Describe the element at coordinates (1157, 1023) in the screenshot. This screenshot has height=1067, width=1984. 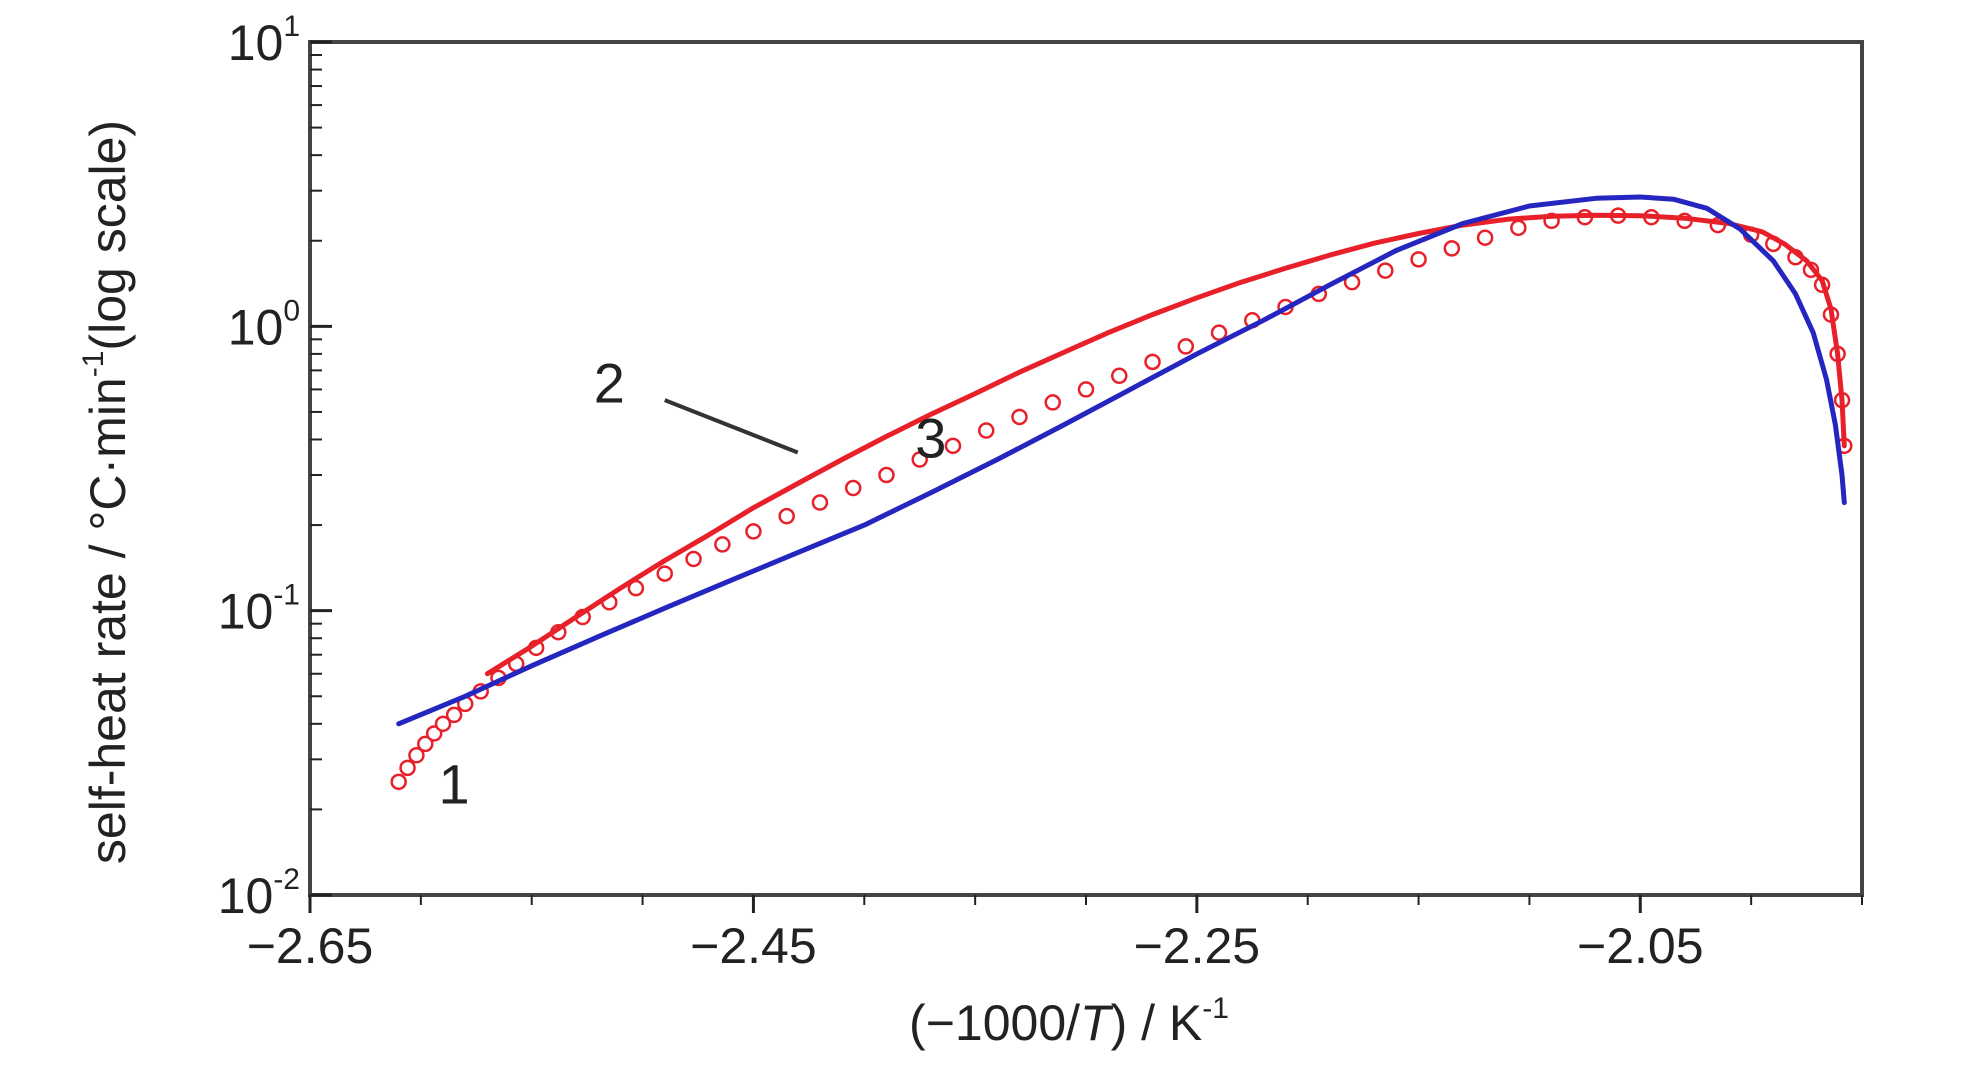
I see `x-axis-title-suffix: ) / K` at that location.